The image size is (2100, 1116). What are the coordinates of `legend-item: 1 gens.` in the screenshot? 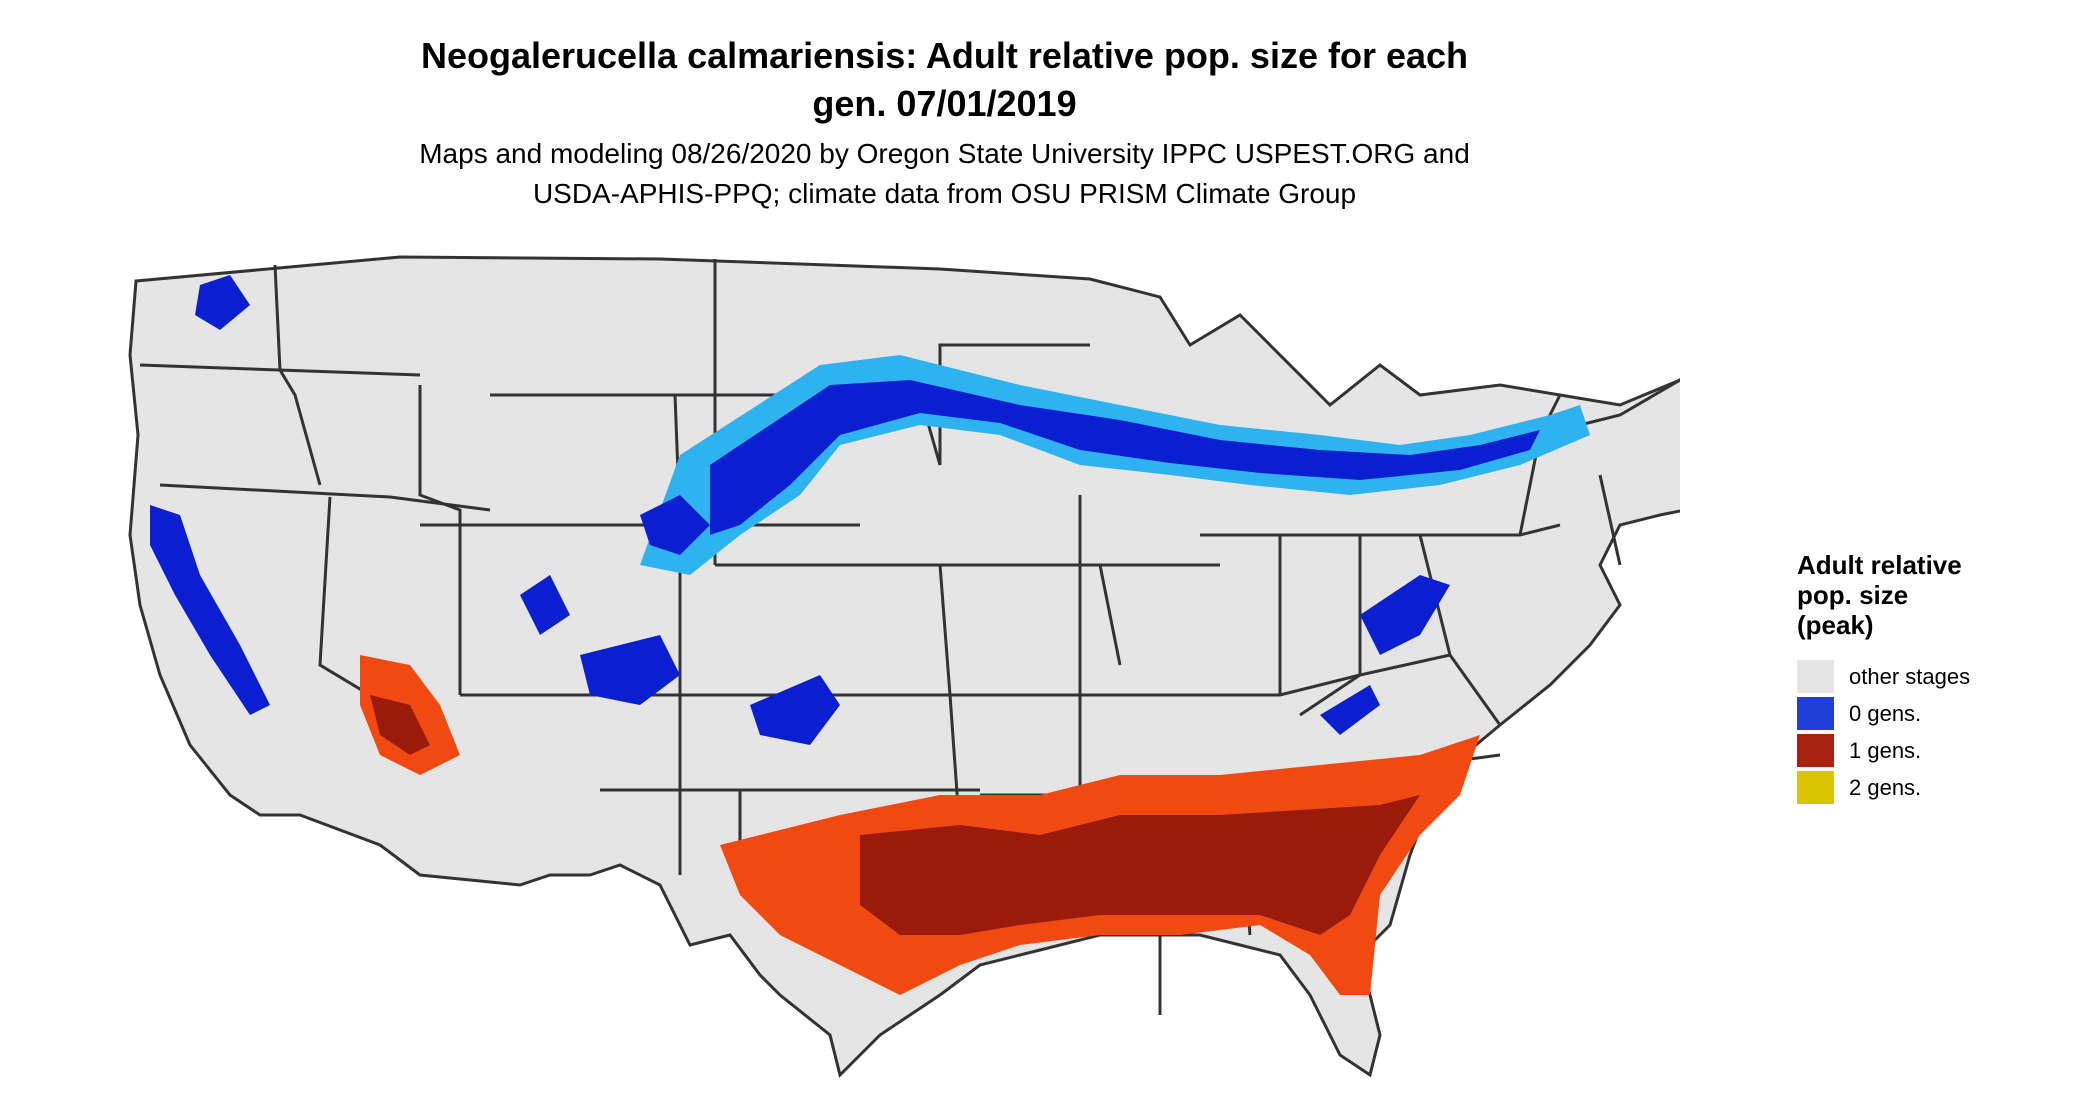 It's located at (1942, 750).